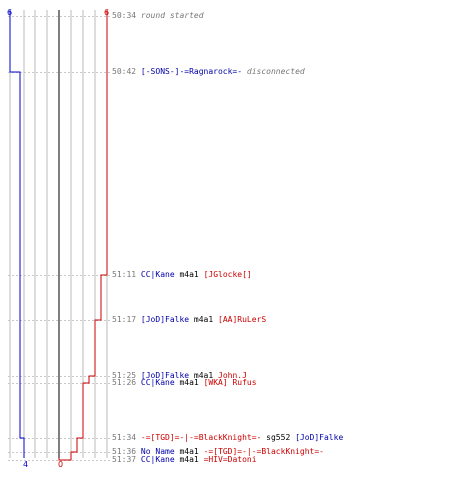 Image resolution: width=450 pixels, height=500 pixels. What do you see at coordinates (232, 375) in the screenshot?
I see `victim-name: John.J` at bounding box center [232, 375].